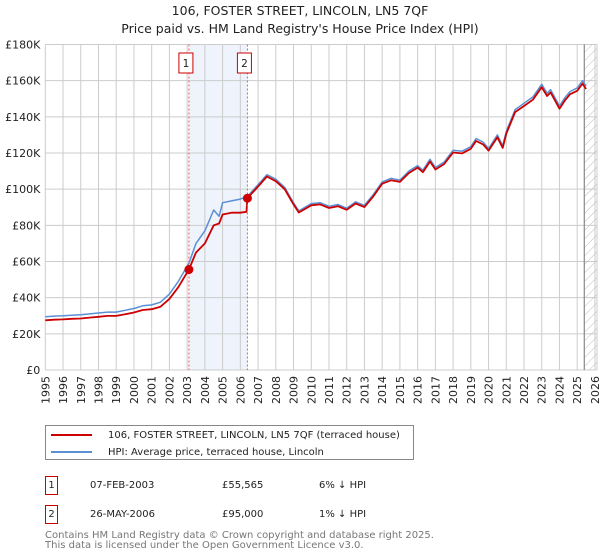 This screenshot has height=560, width=600. I want to click on y-tick-label: £100K, so click(23, 189).